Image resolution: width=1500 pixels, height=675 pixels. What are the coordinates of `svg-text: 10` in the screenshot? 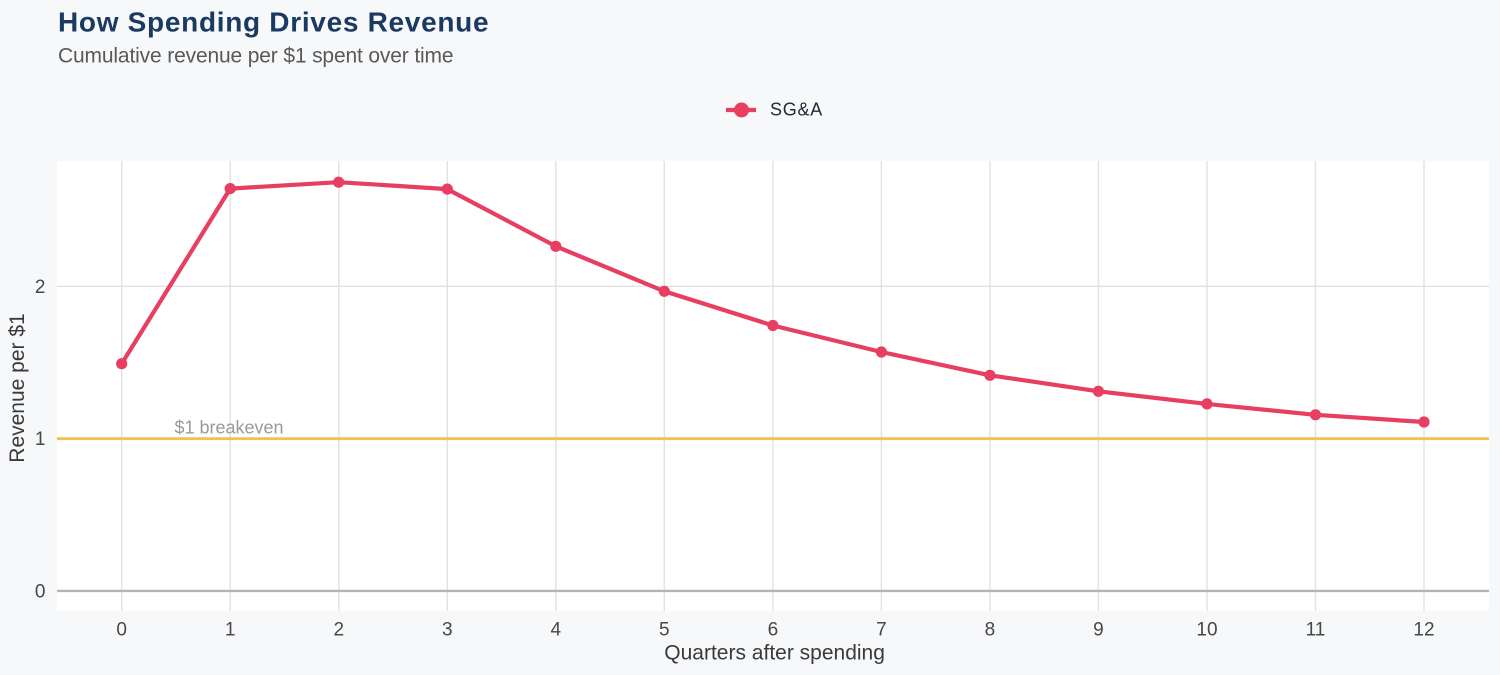 It's located at (1206, 629).